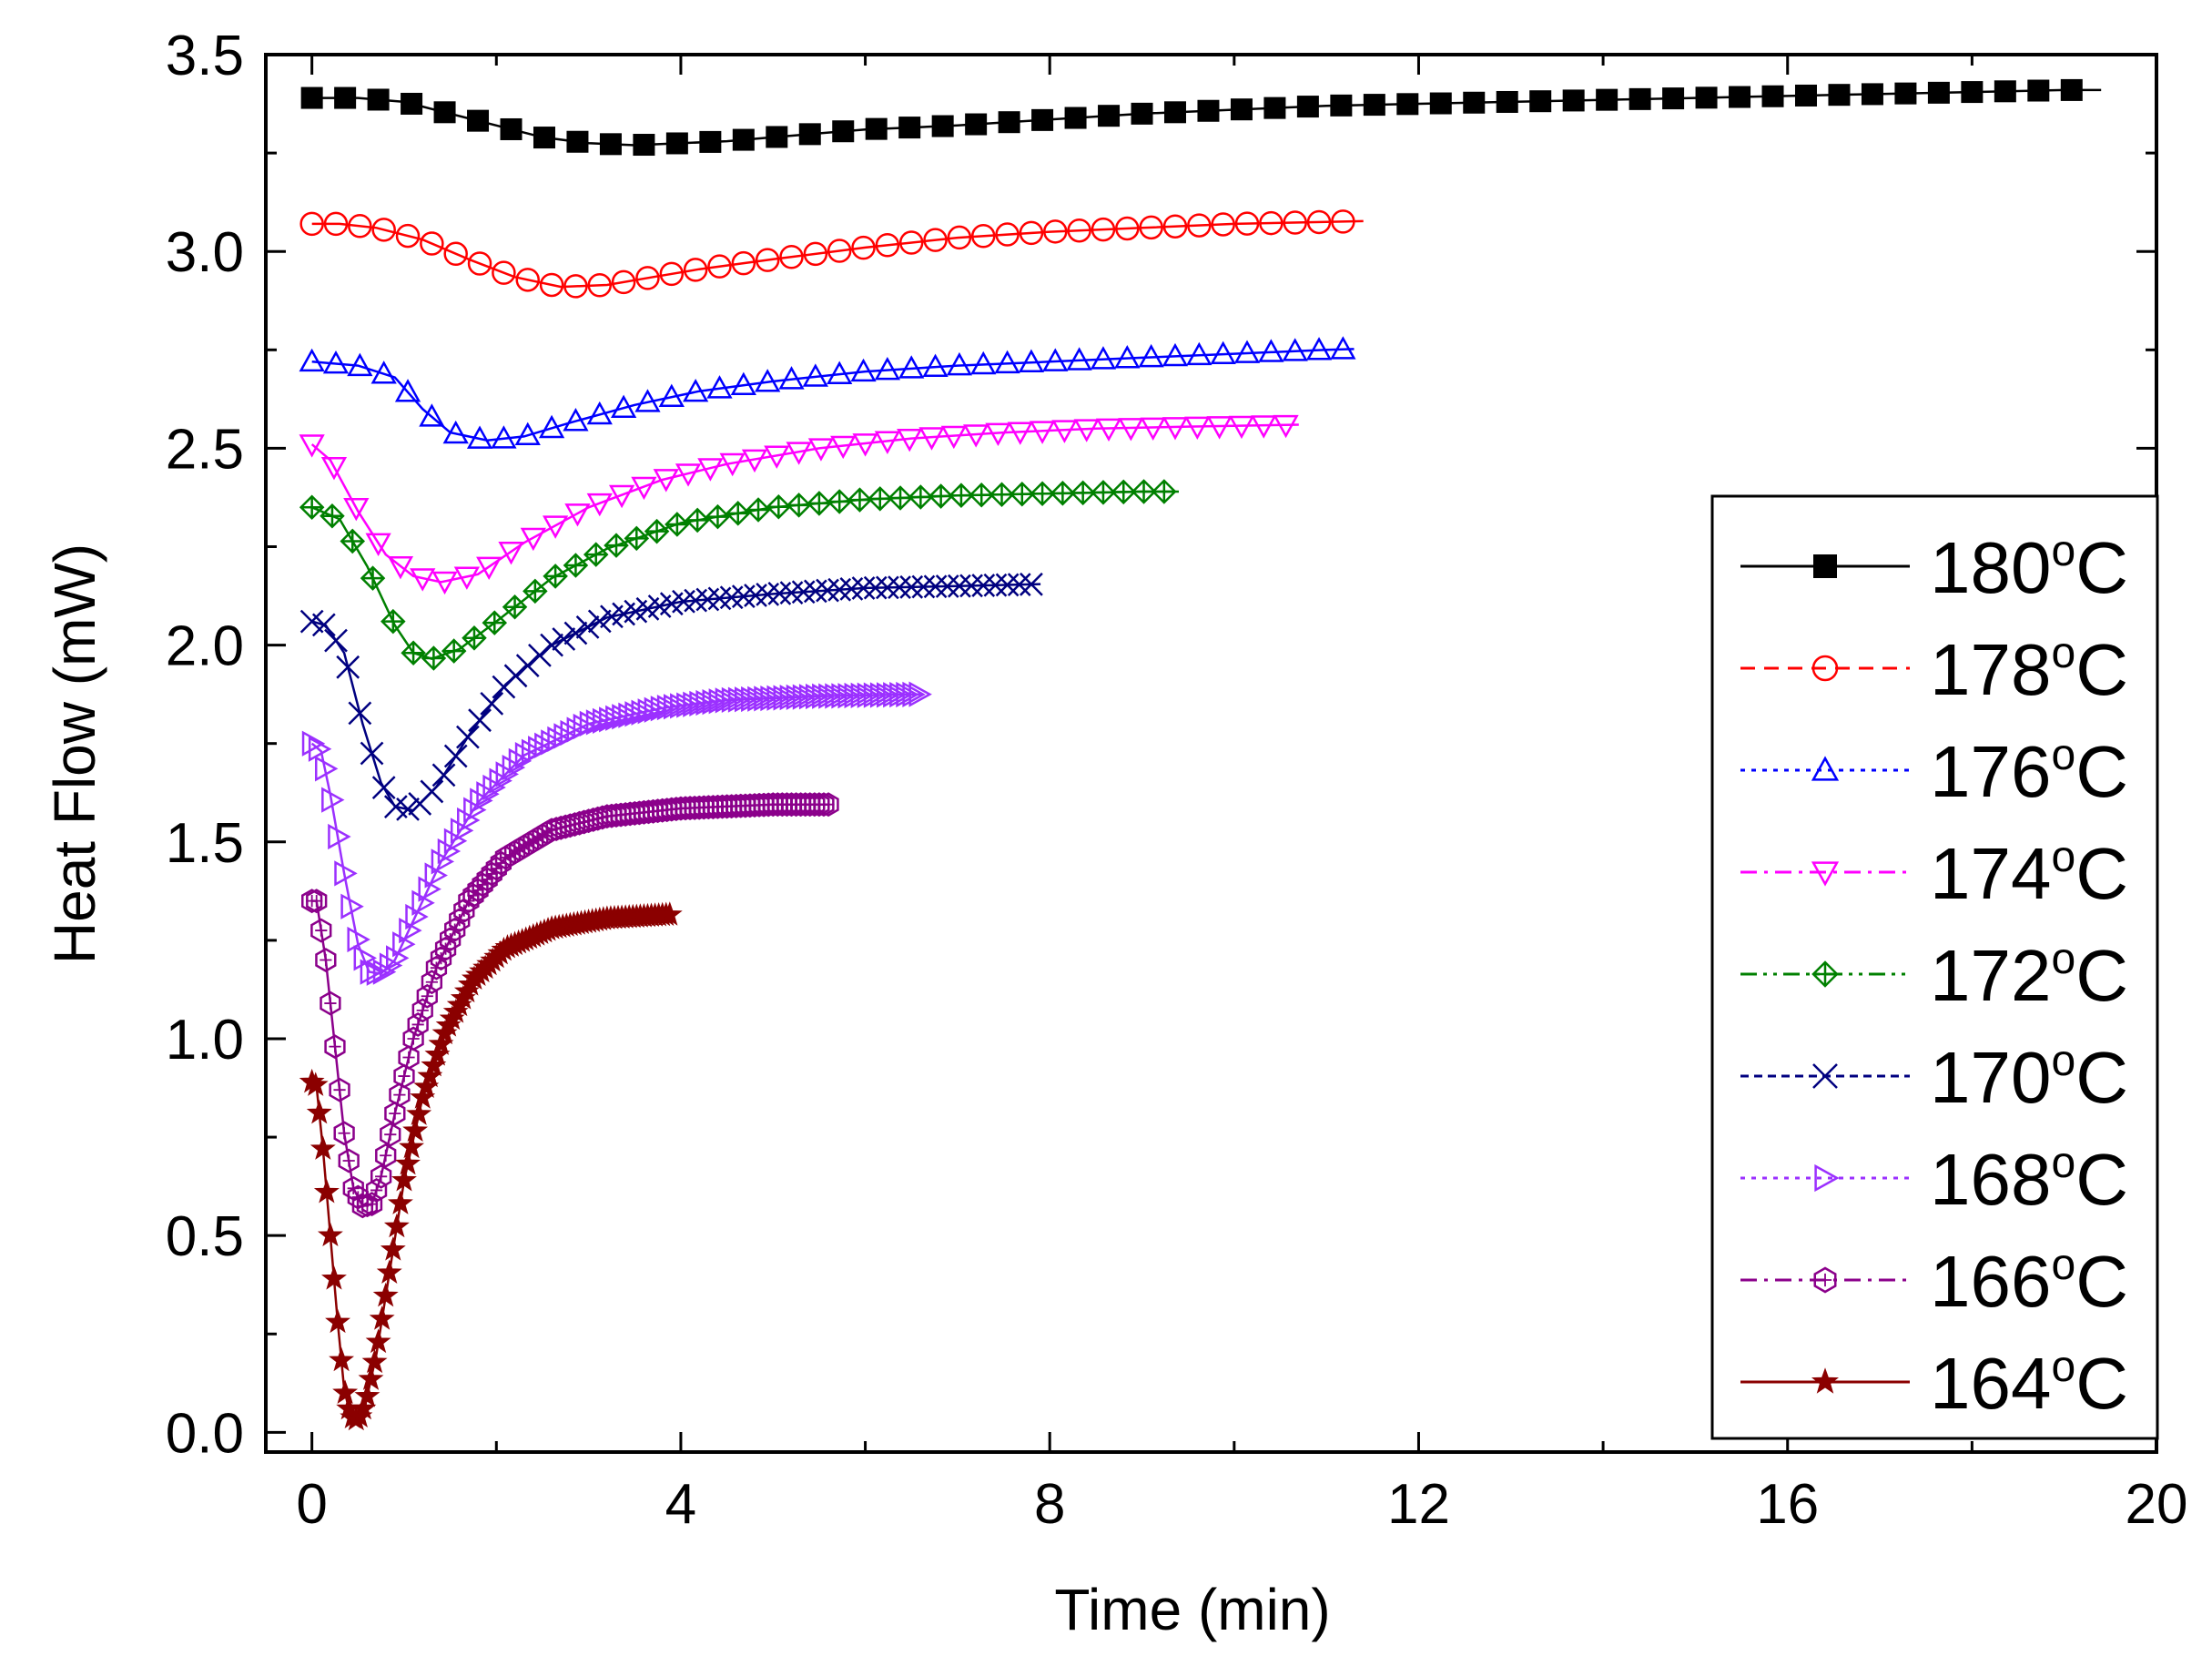  I want to click on x-tick-label: 16, so click(1787, 1504).